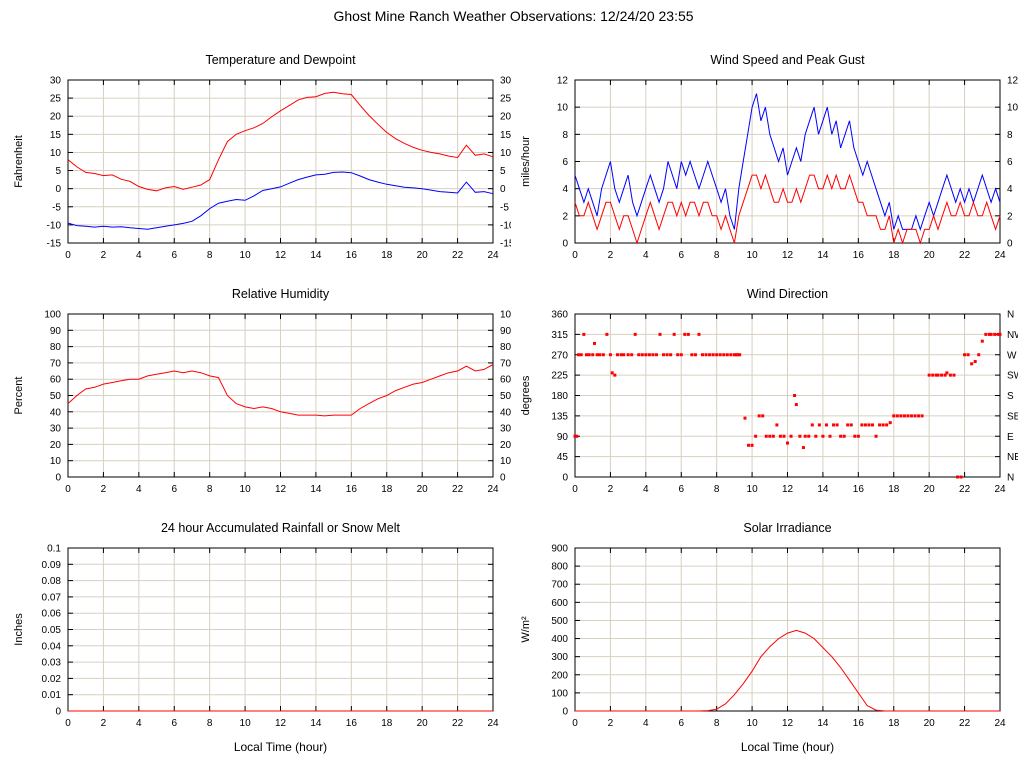 The width and height of the screenshot is (1027, 780). Describe the element at coordinates (54, 225) in the screenshot. I see `svg-text: -10` at that location.